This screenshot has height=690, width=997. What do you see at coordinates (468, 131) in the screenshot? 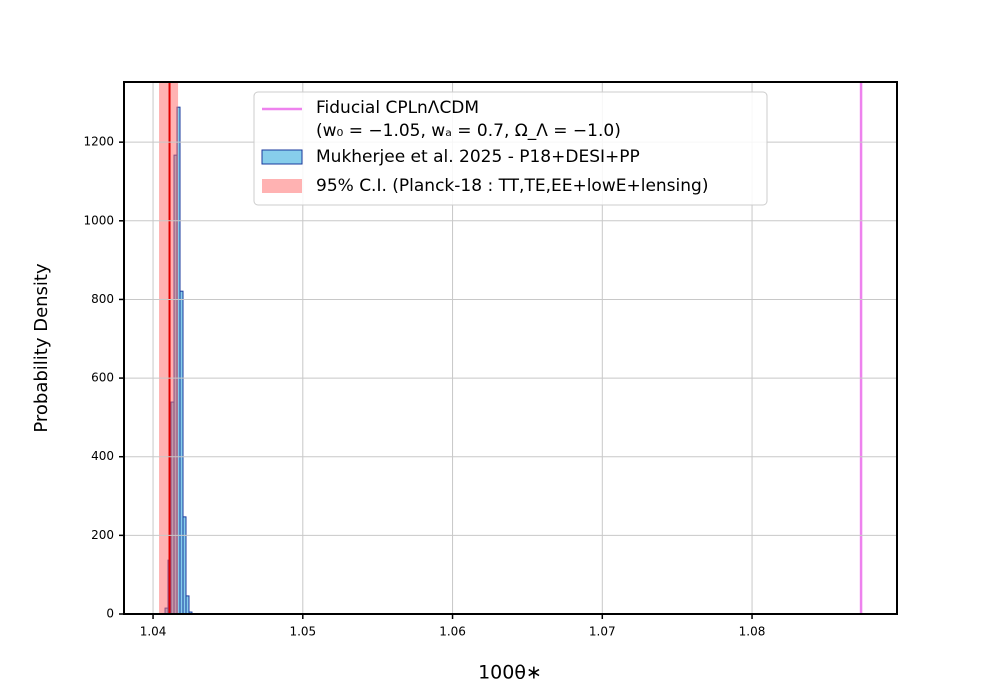
I see `legend-label: (w₀ = −1.05, wₐ = 0.7, Ω_Λ = −1.0)` at bounding box center [468, 131].